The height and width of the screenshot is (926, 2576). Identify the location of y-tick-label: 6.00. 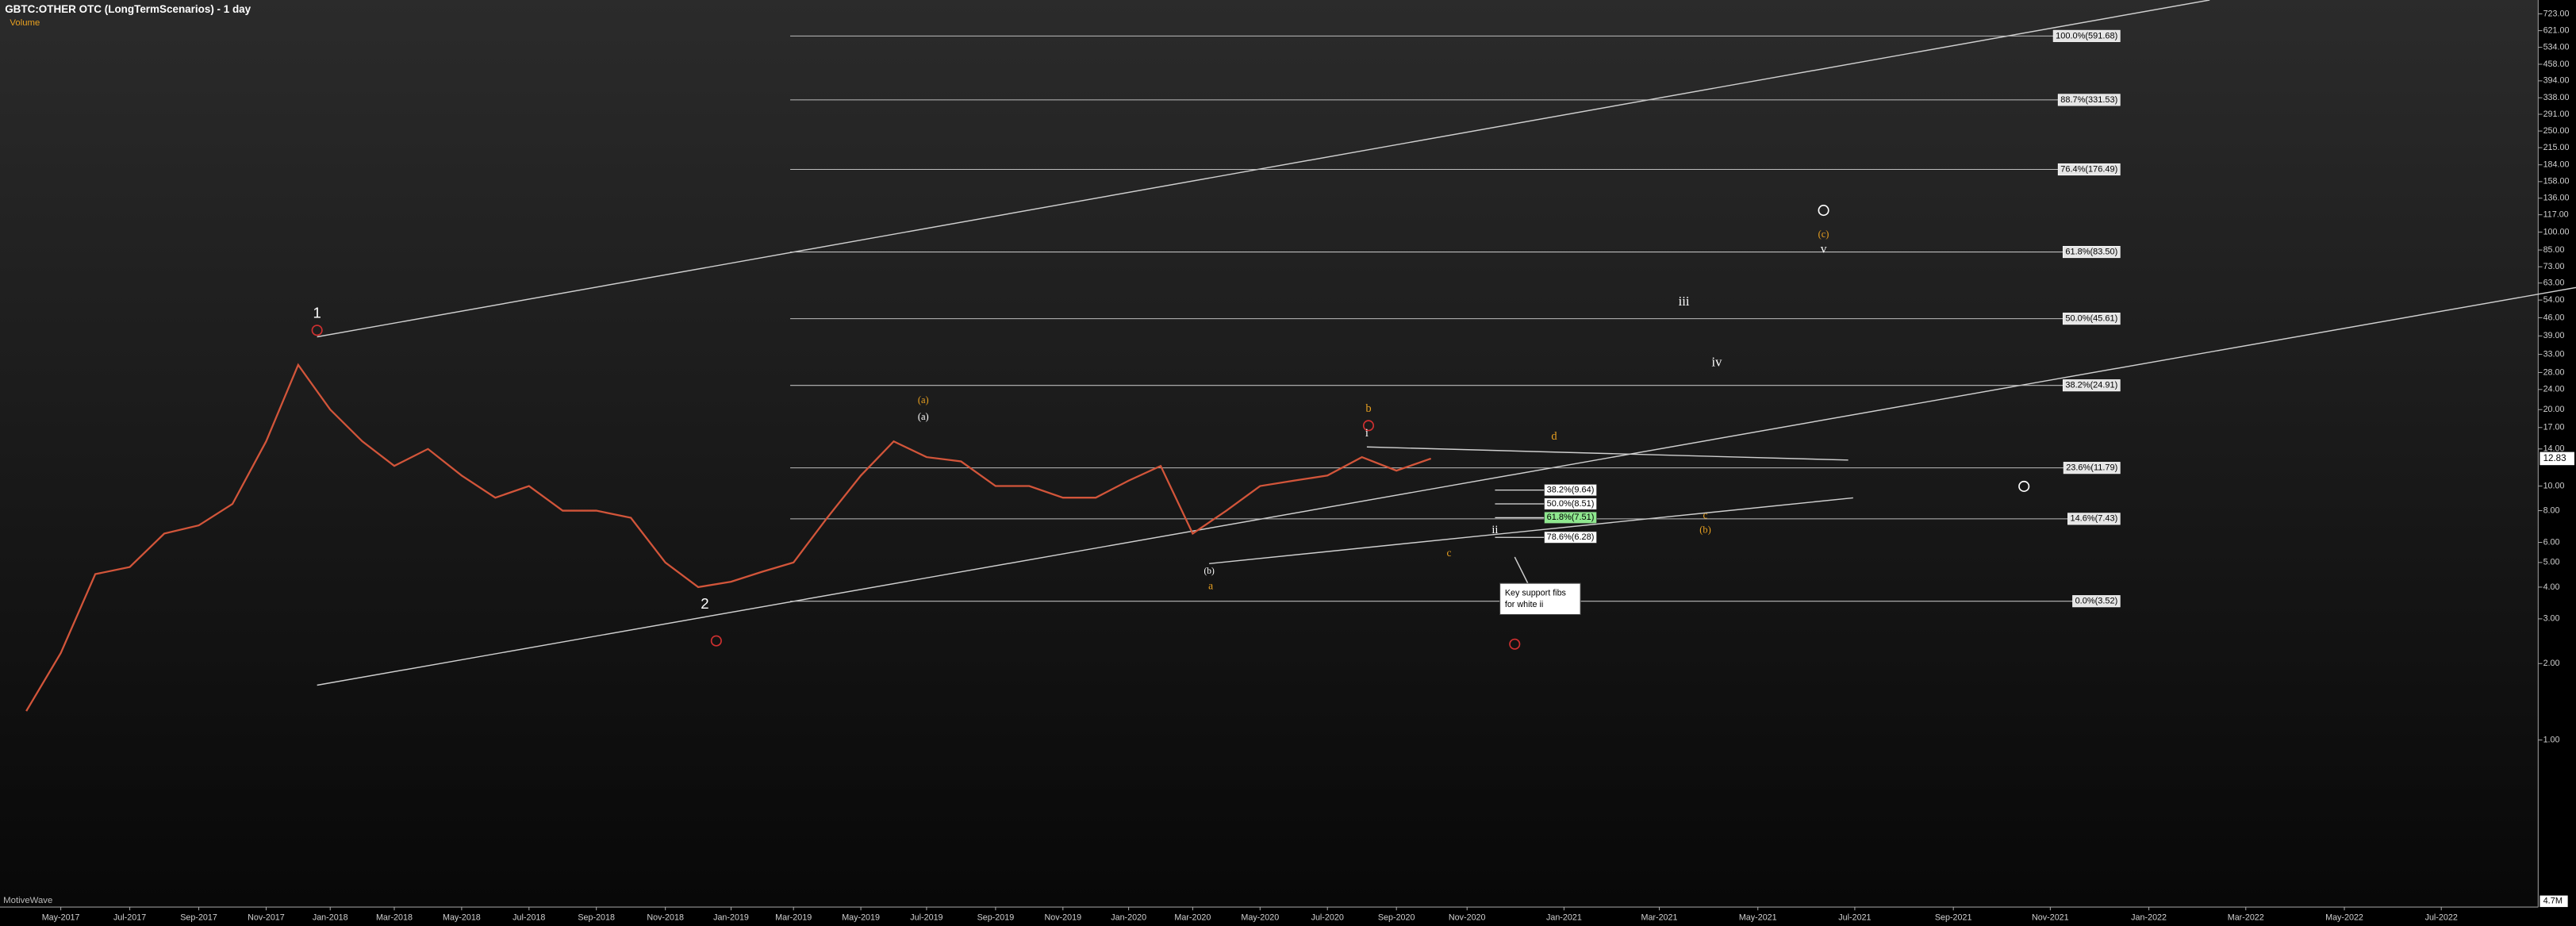
(2551, 542).